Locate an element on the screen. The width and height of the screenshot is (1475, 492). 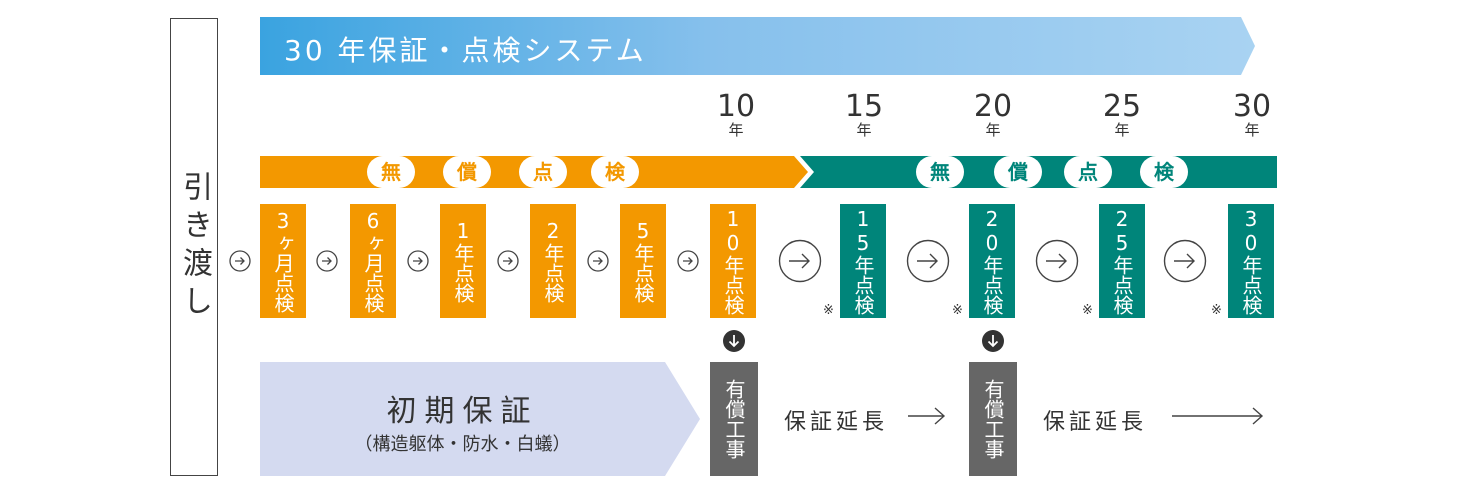
inspection-box: 6ヶ月点検 is located at coordinates (373, 261).